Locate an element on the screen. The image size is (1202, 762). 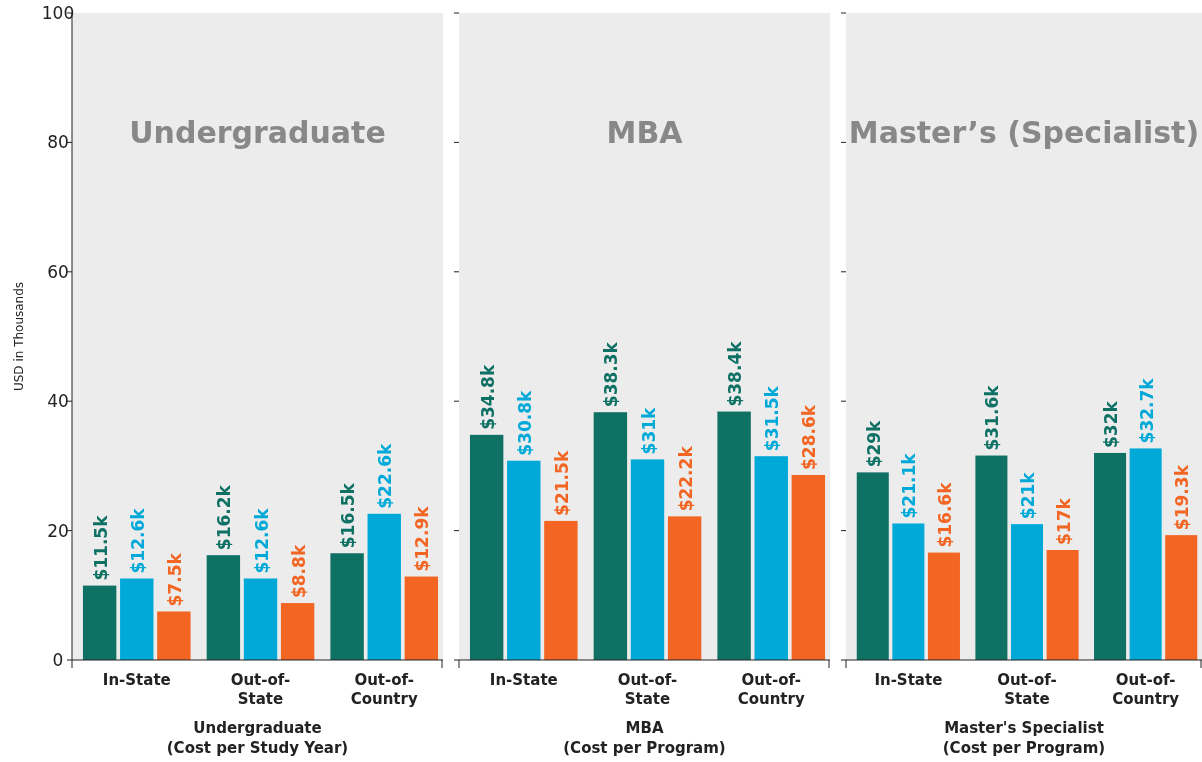
data-label: $31.5k is located at coordinates (772, 418).